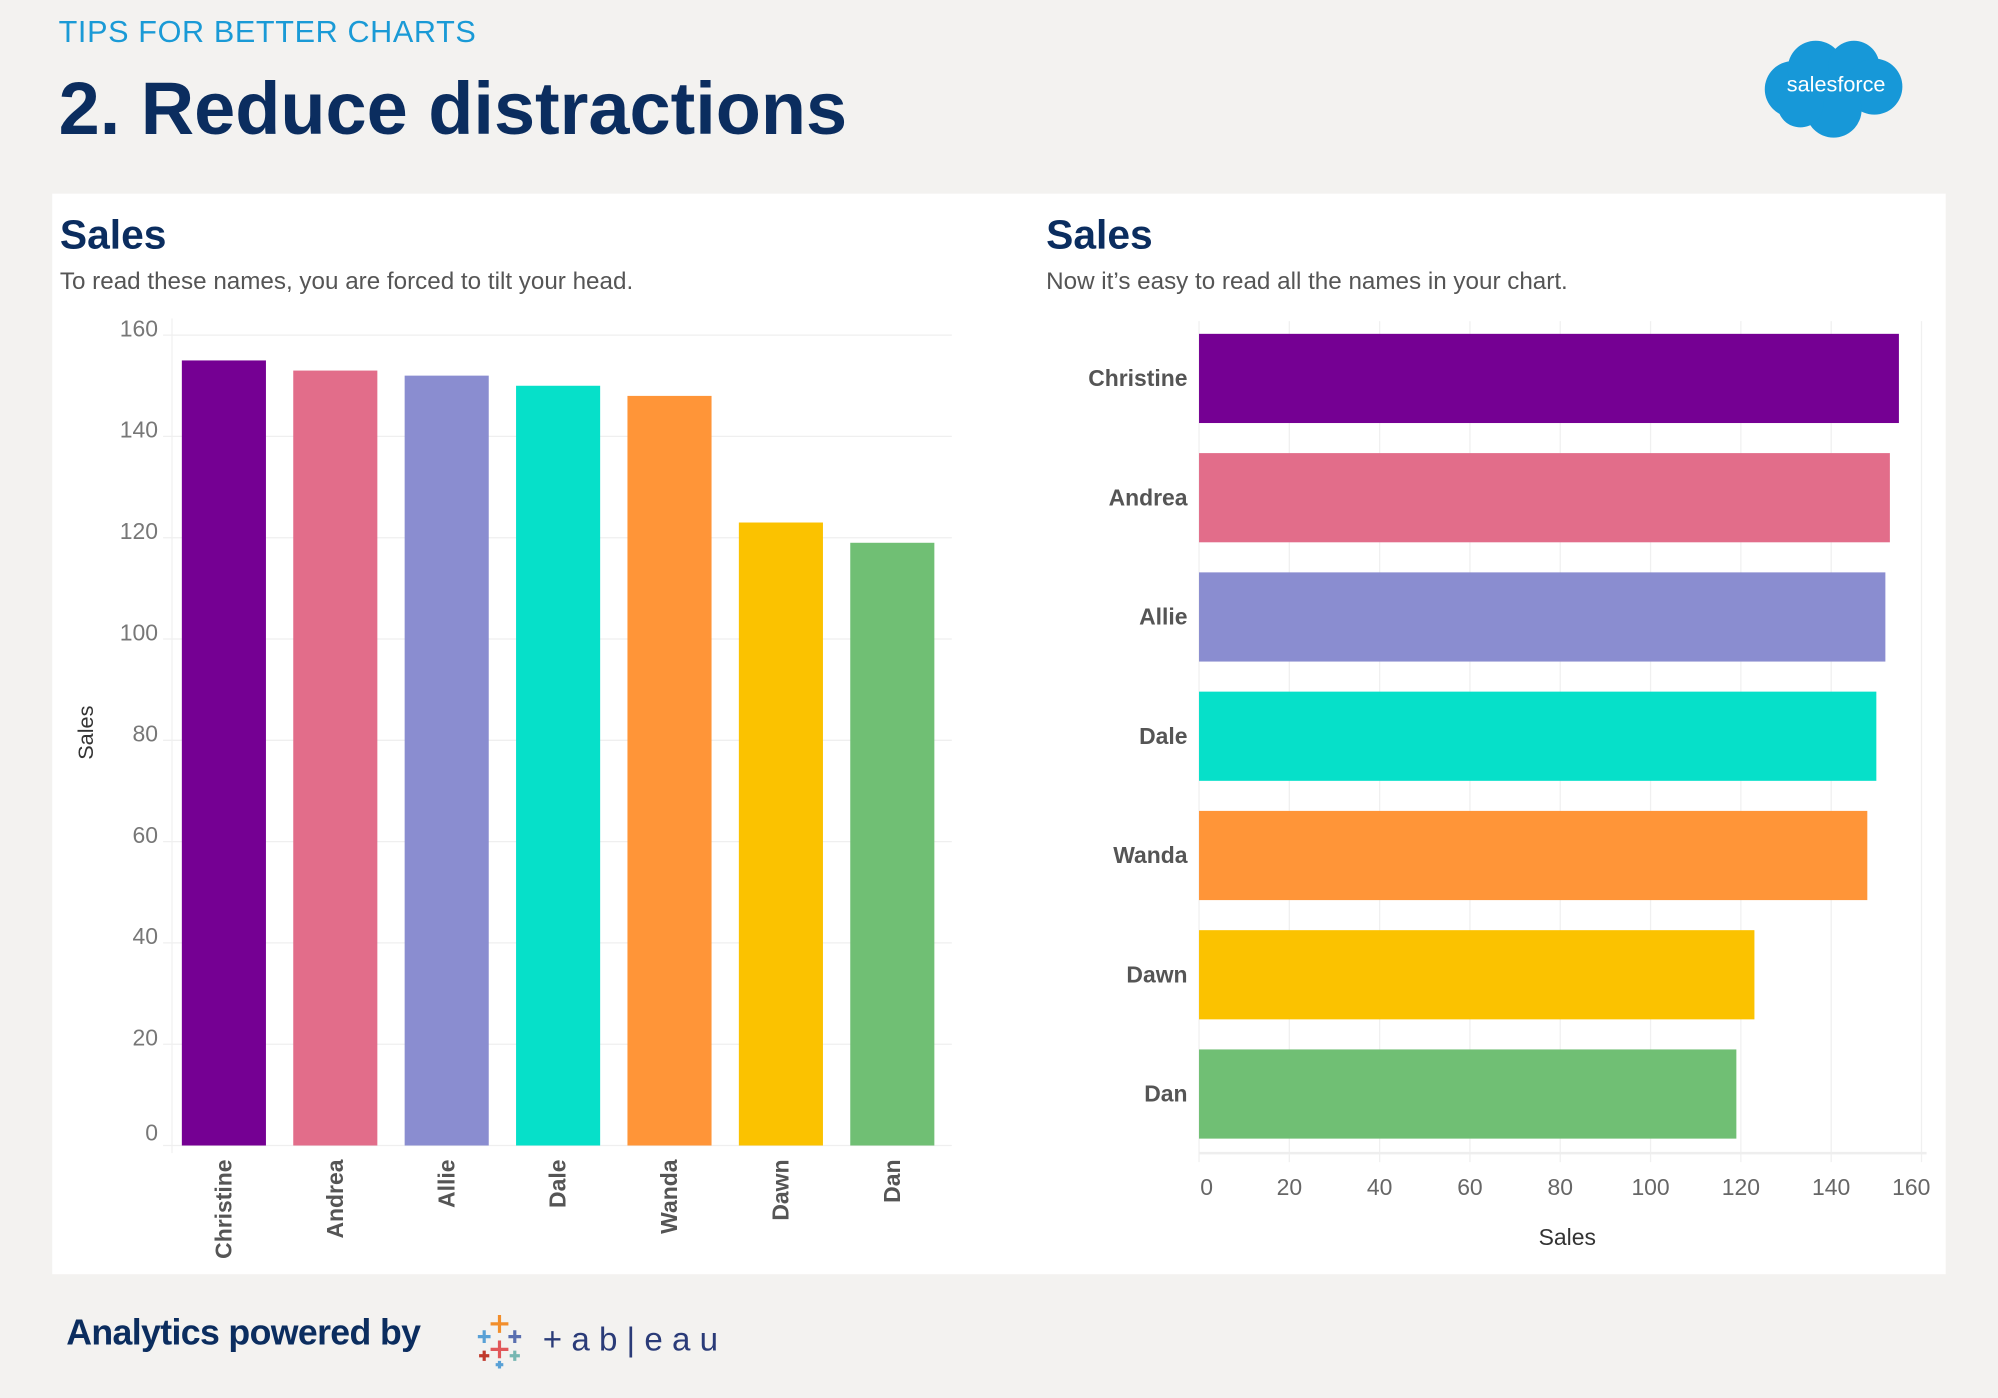  I want to click on x-tick-label: 20, so click(1290, 1187).